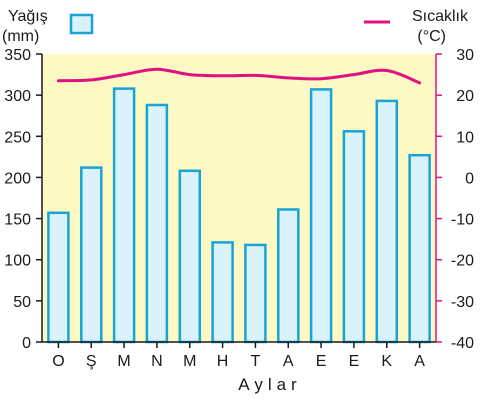 The image size is (486, 401). I want to click on legend-temp-name: Sıcaklık, so click(440, 16).